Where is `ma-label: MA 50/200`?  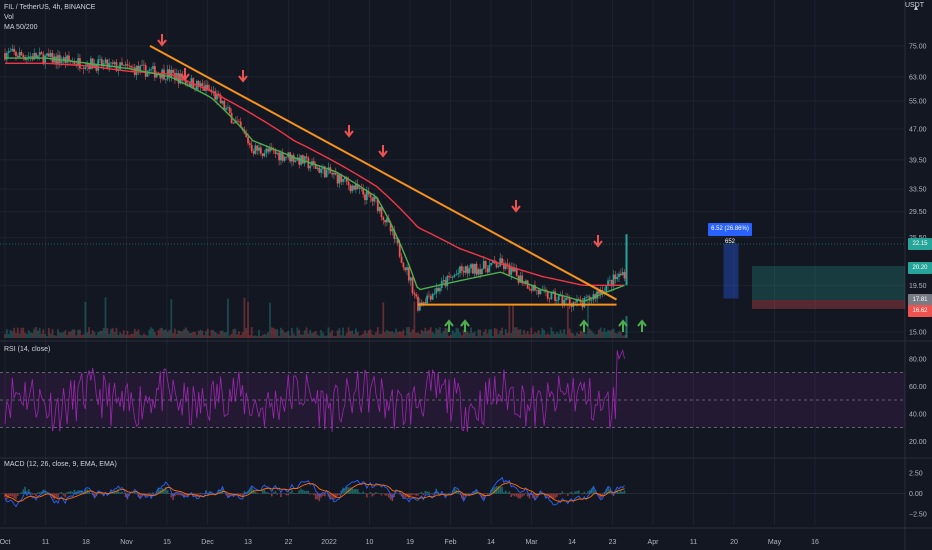
ma-label: MA 50/200 is located at coordinates (21, 27).